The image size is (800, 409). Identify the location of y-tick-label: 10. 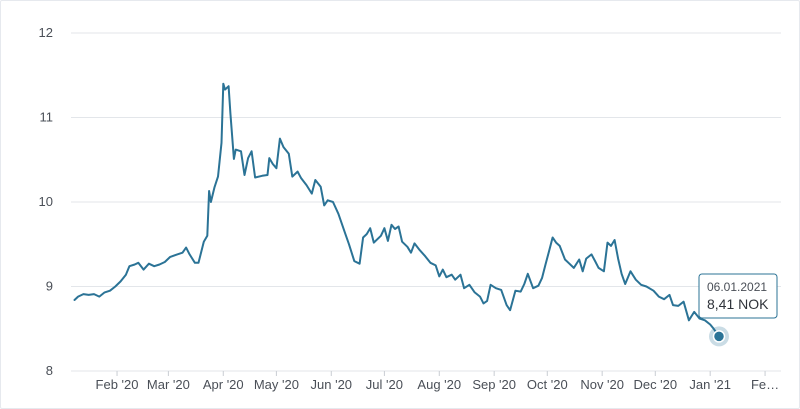
(46, 201).